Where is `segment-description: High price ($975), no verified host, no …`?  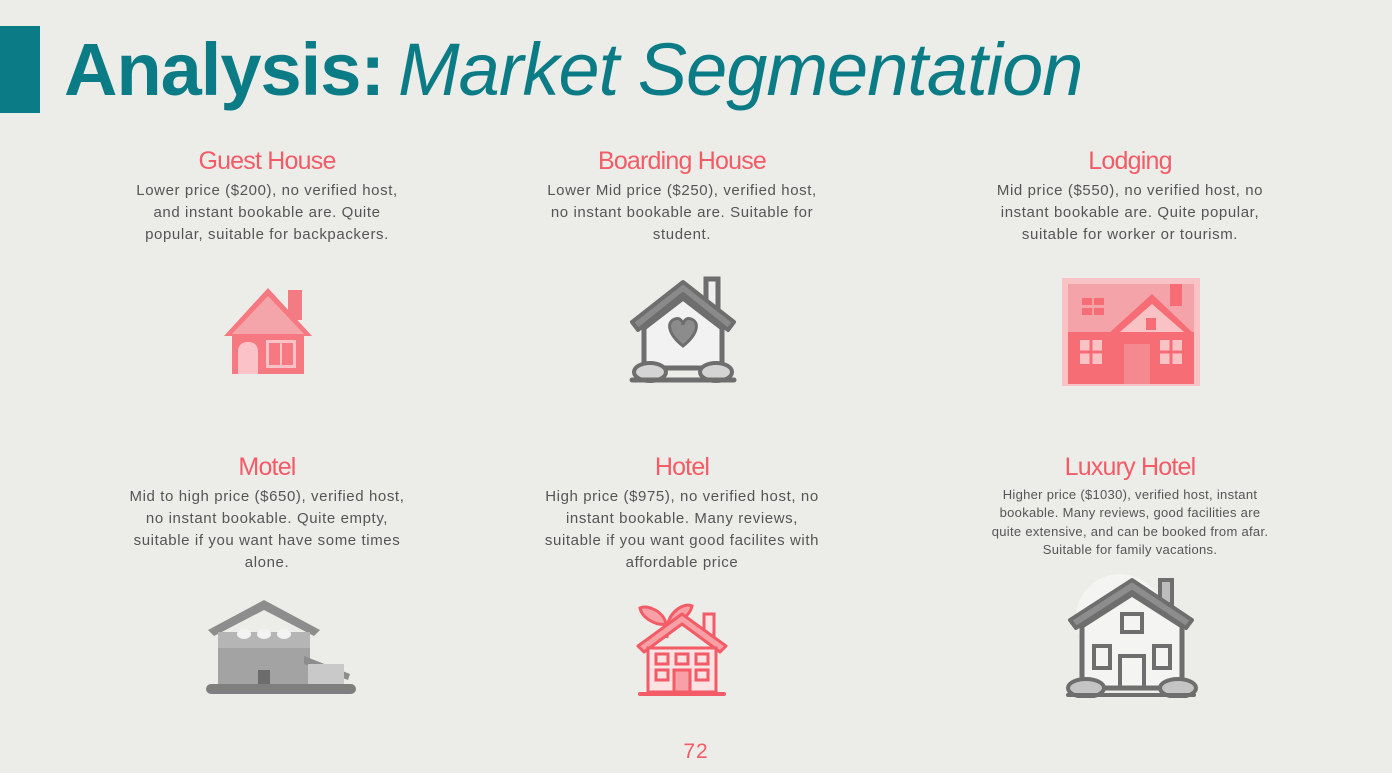
segment-description: High price ($975), no verified host, no … is located at coordinates (682, 529).